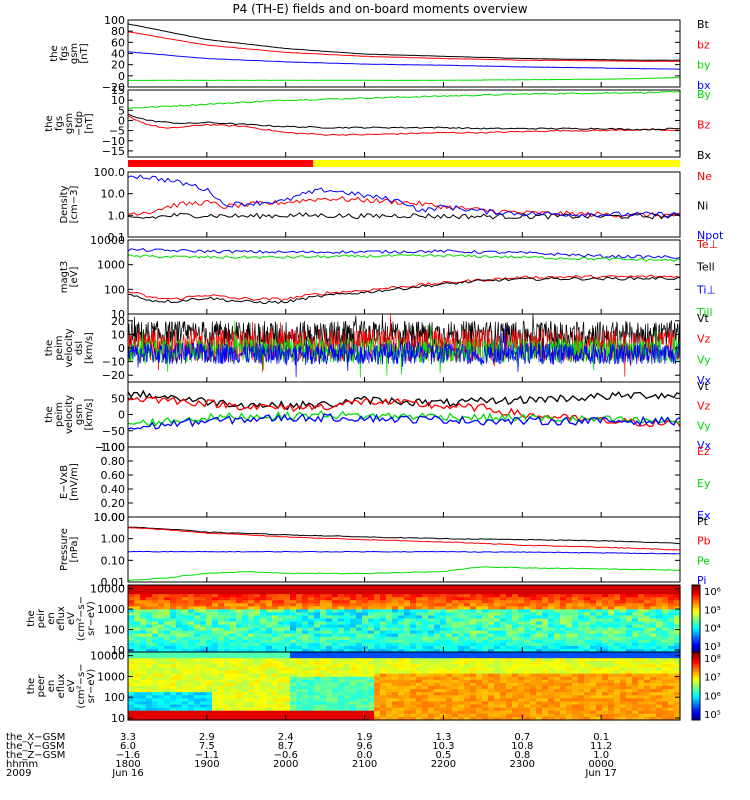 The width and height of the screenshot is (750, 800). Describe the element at coordinates (704, 65) in the screenshot. I see `legend-by: by` at that location.